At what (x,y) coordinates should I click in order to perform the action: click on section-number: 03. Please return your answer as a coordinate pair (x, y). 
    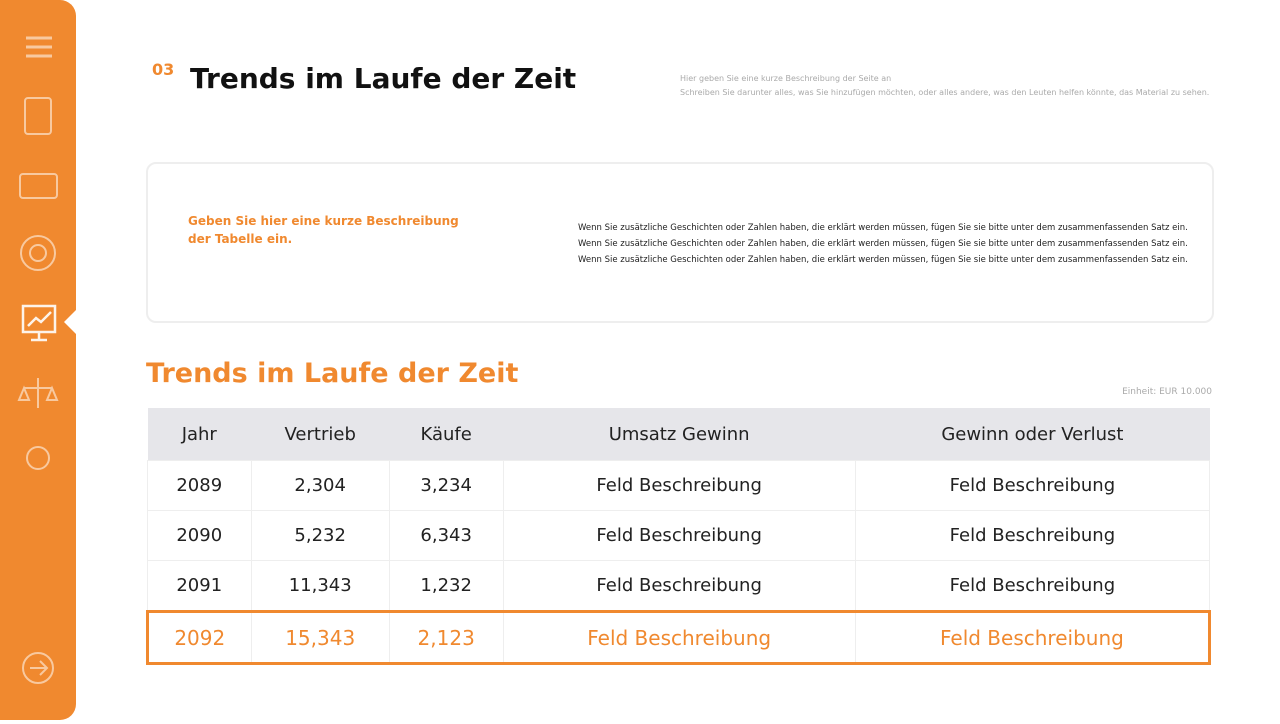
    Looking at the image, I should click on (163, 69).